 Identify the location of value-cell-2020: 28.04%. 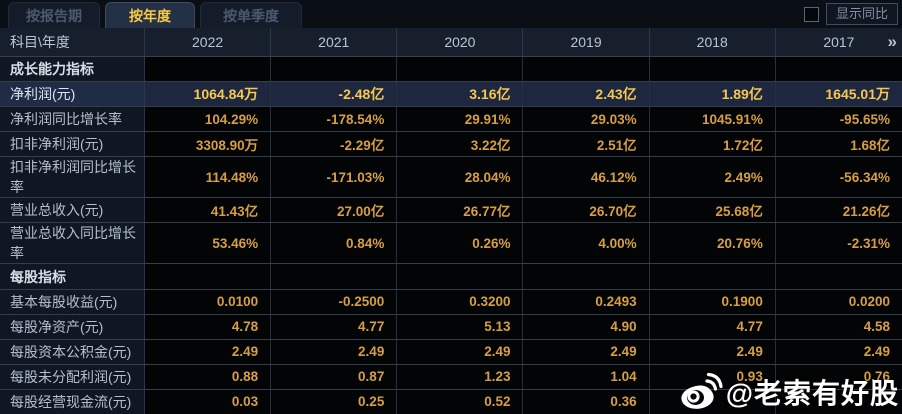
(460, 177).